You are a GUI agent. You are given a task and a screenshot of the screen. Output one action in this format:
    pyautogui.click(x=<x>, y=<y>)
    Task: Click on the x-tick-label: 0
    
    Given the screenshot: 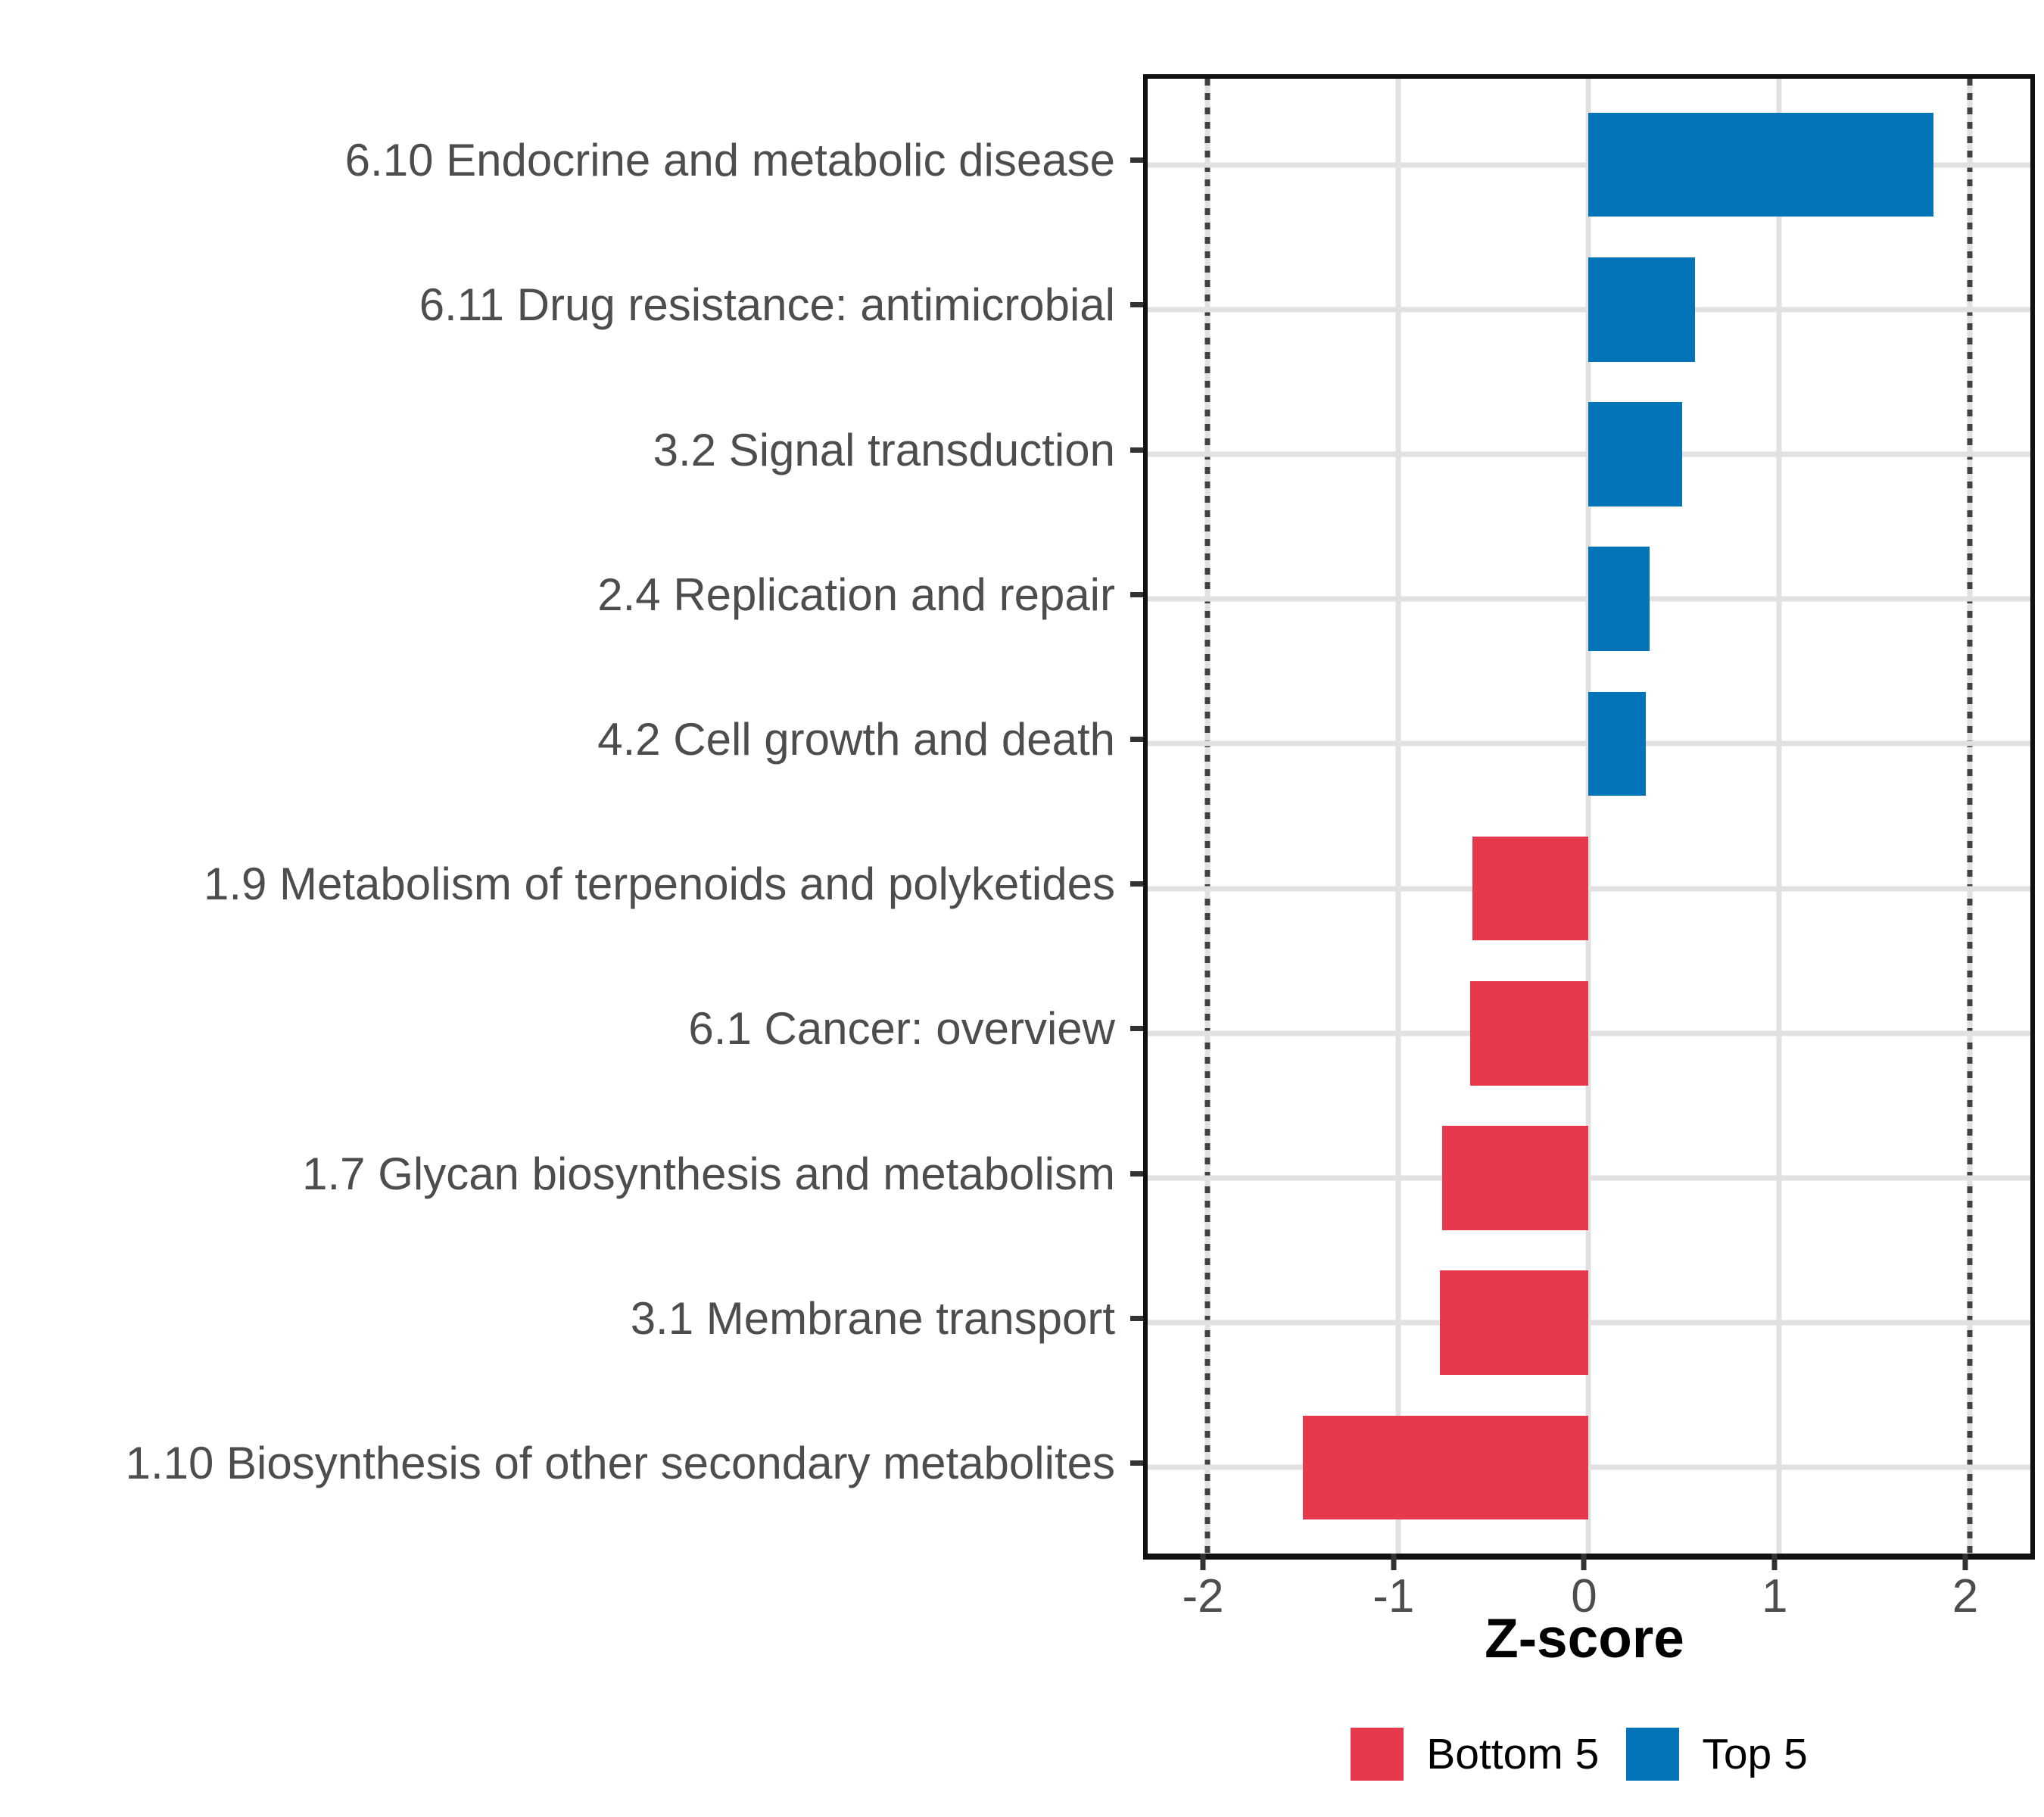 What is the action you would take?
    pyautogui.click(x=1584, y=1596)
    